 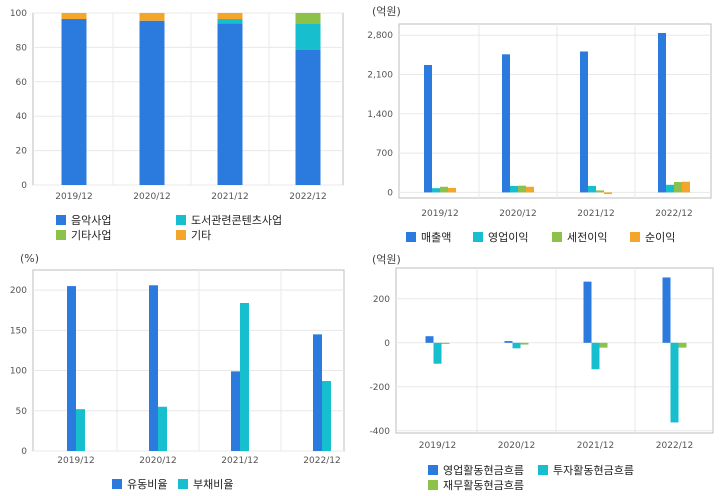 What do you see at coordinates (652, 237) in the screenshot?
I see `legend-item-net: 순이익` at bounding box center [652, 237].